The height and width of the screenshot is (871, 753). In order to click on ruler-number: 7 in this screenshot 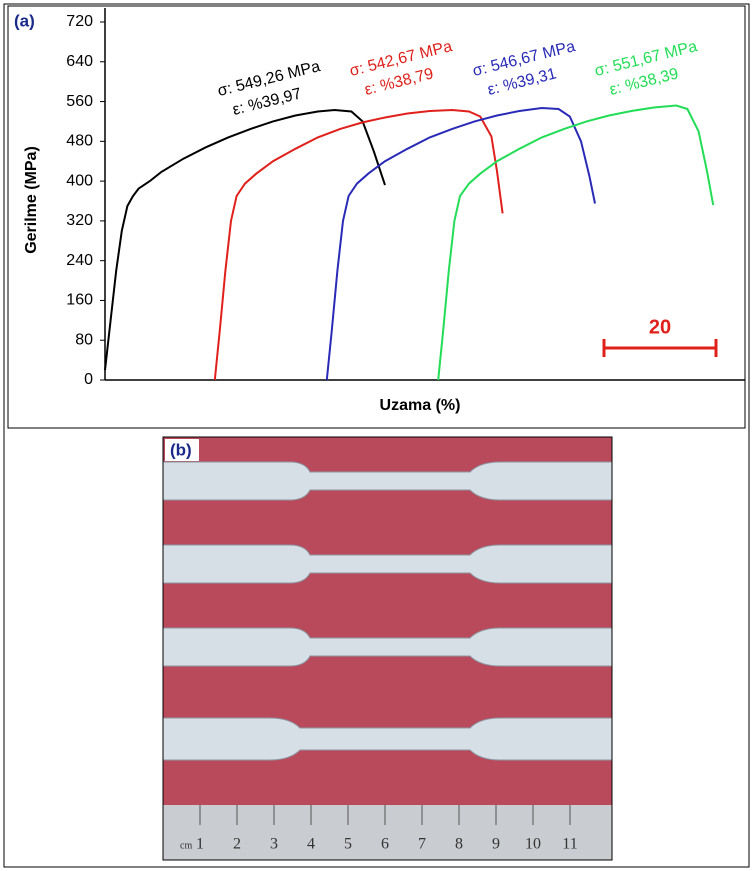, I will do `click(422, 844)`.